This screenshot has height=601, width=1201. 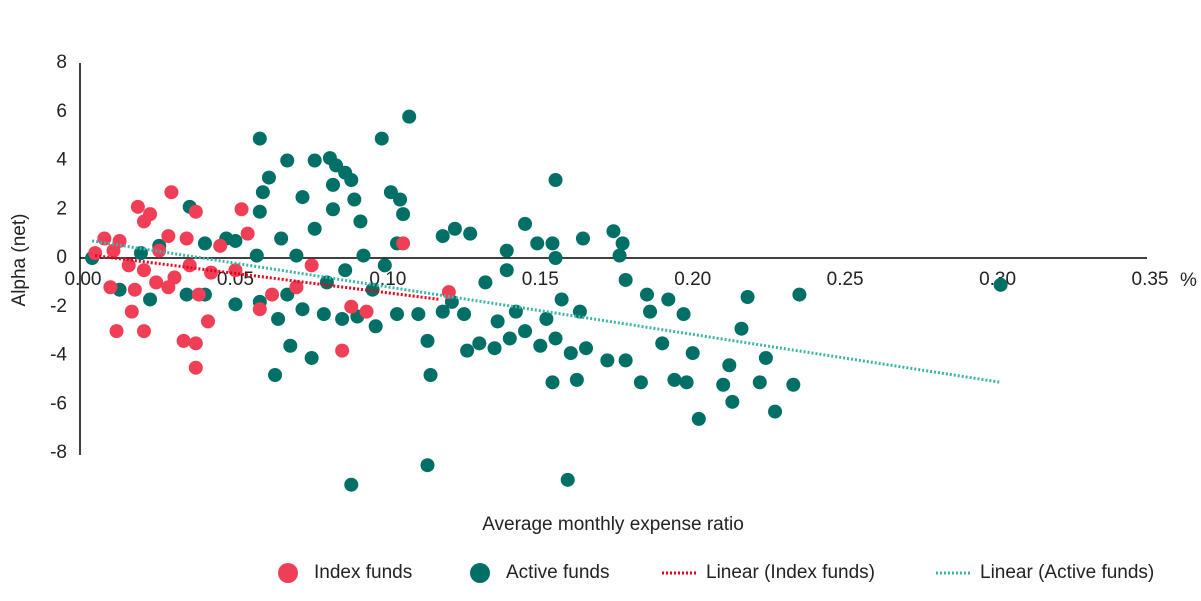 I want to click on legend-label: Index funds, so click(x=363, y=572).